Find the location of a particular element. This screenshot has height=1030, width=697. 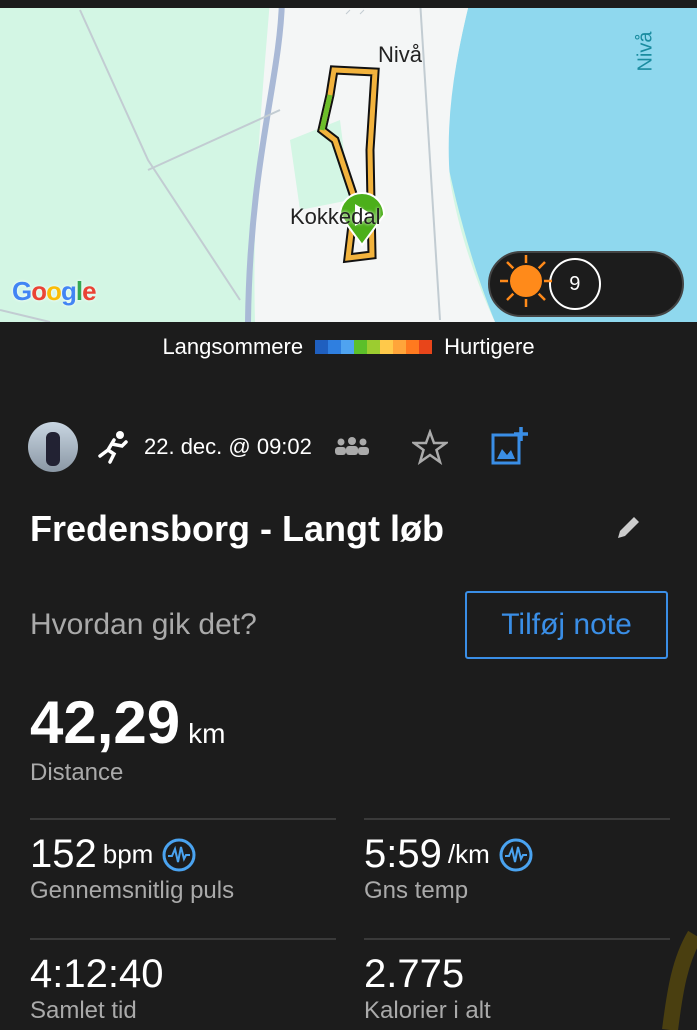

activity-date: 22. dec. @ 09:02 is located at coordinates (228, 446).